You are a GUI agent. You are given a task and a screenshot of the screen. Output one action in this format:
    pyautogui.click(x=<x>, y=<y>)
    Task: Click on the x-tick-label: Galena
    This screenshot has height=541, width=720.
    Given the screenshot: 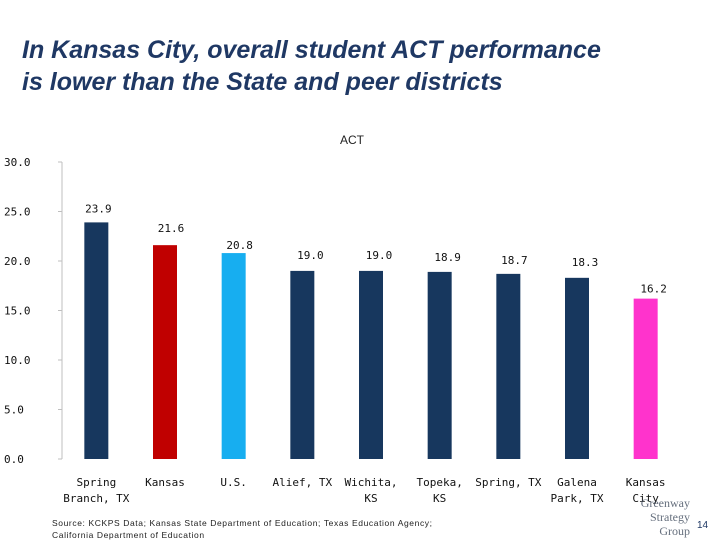 What is the action you would take?
    pyautogui.click(x=577, y=482)
    